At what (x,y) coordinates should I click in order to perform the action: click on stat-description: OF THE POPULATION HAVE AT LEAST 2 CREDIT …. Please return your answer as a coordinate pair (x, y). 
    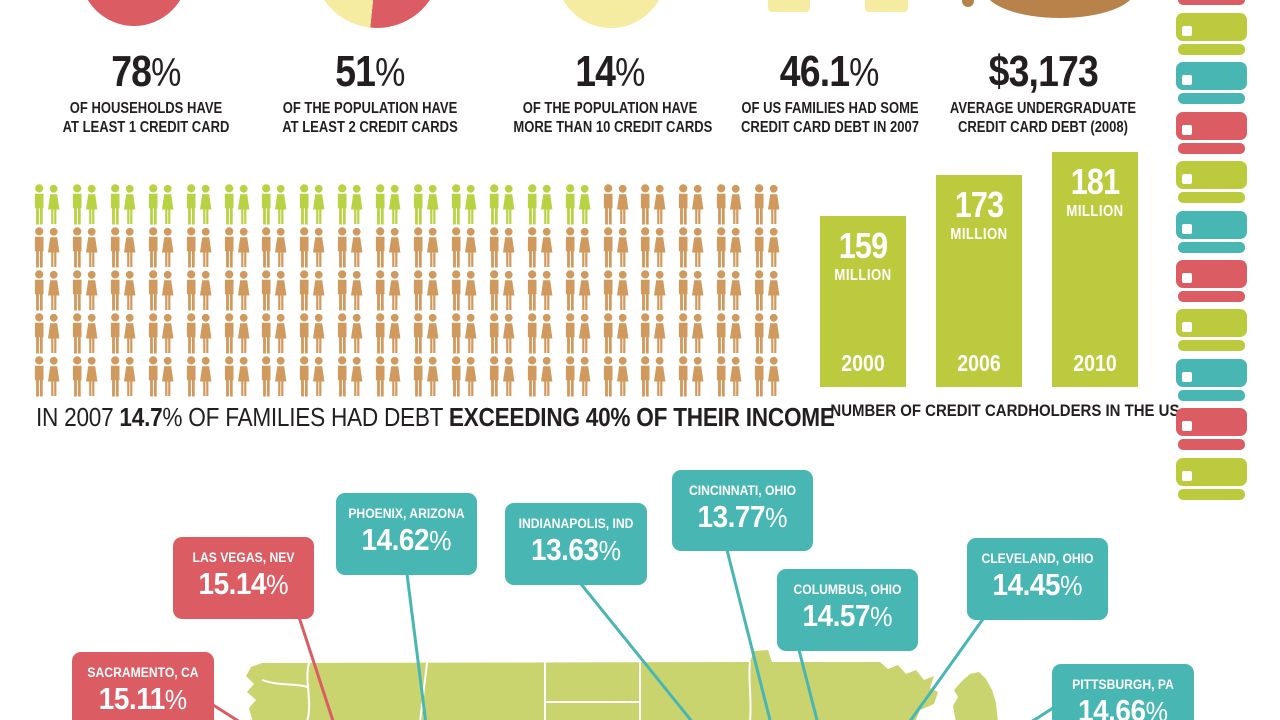
    Looking at the image, I should click on (370, 118).